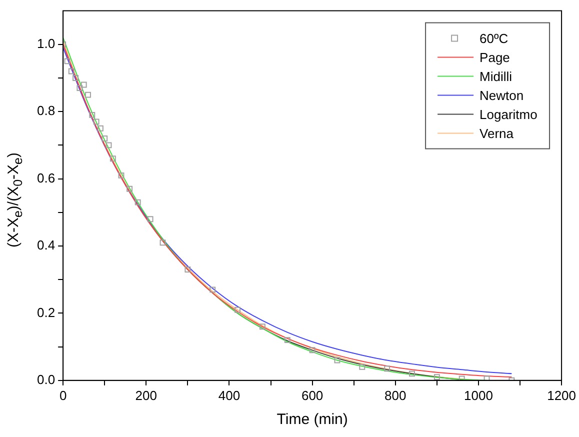 The image size is (579, 437). Describe the element at coordinates (395, 395) in the screenshot. I see `x-tick-label: 800` at that location.